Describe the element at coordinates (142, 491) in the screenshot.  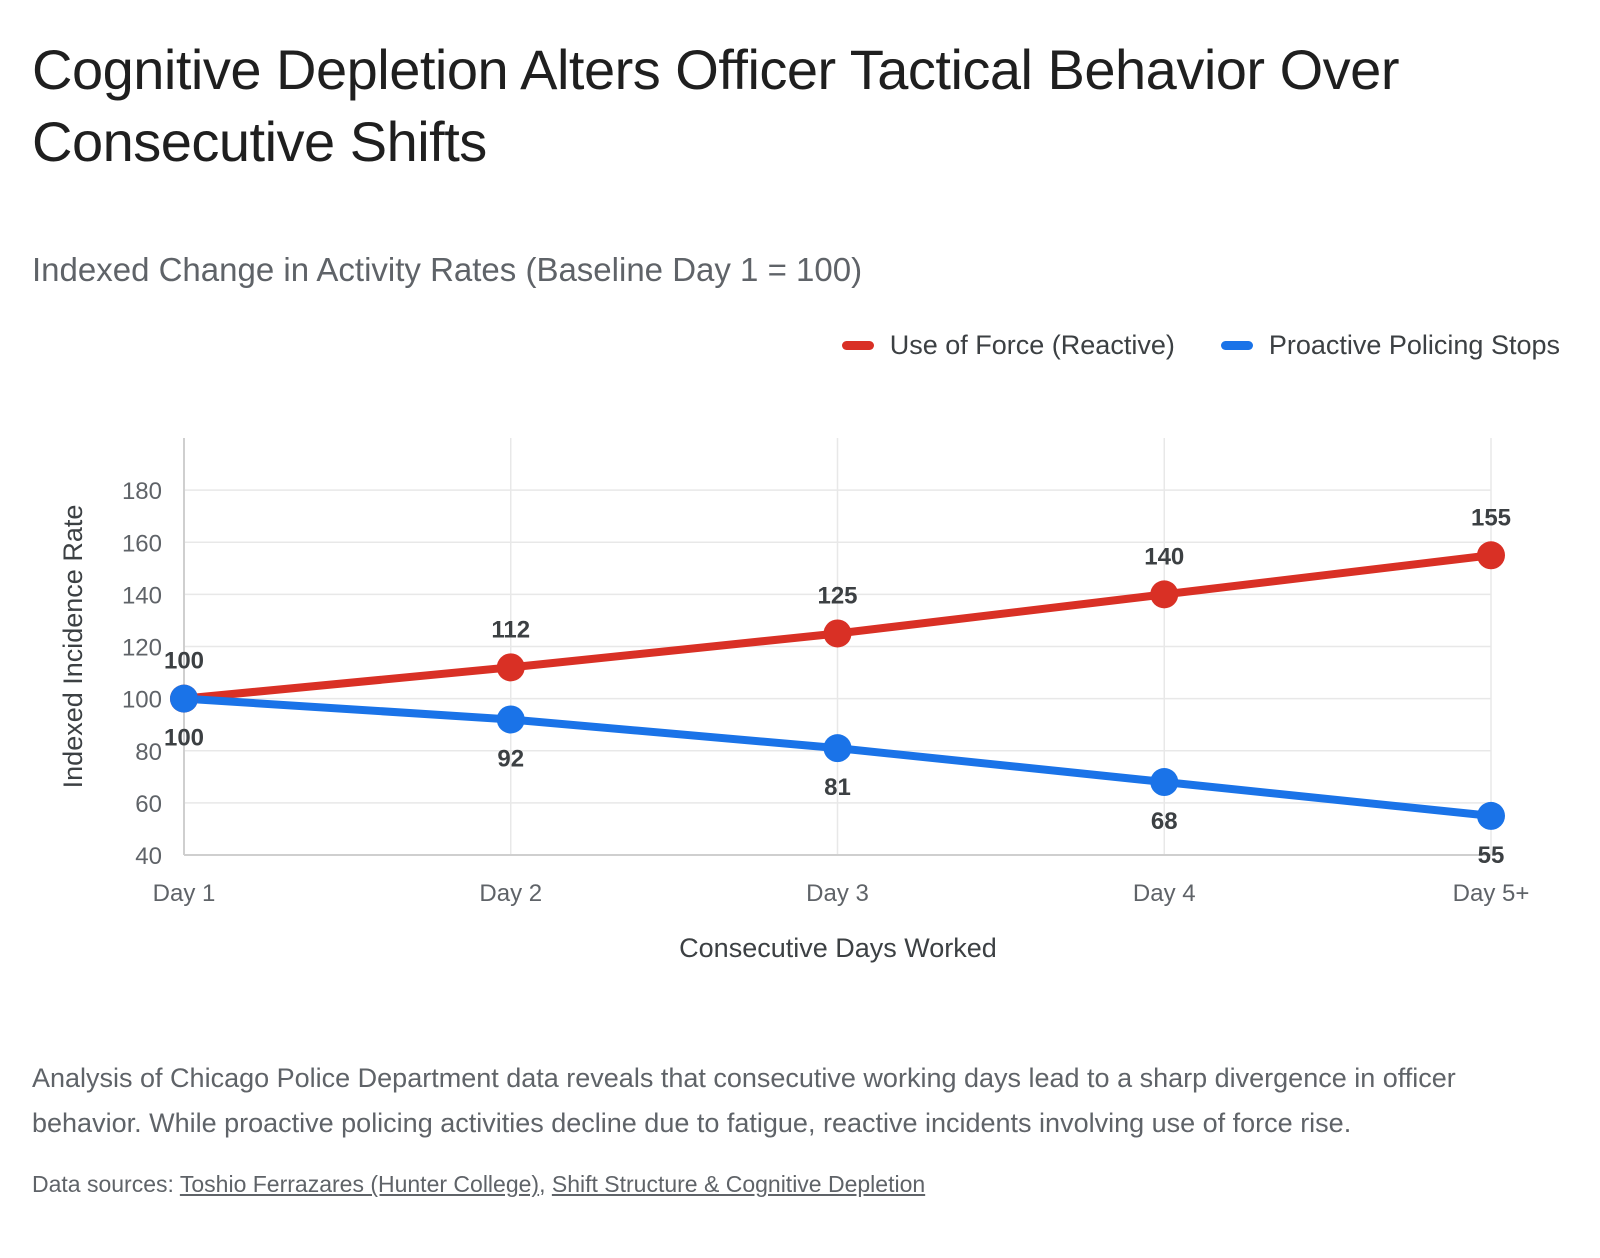
I see `y-tick-label: 180` at that location.